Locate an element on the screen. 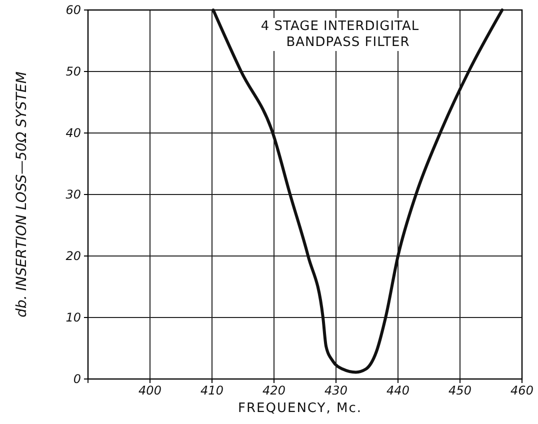 This screenshot has width=538, height=424. y-tick-label: 20 is located at coordinates (74, 255).